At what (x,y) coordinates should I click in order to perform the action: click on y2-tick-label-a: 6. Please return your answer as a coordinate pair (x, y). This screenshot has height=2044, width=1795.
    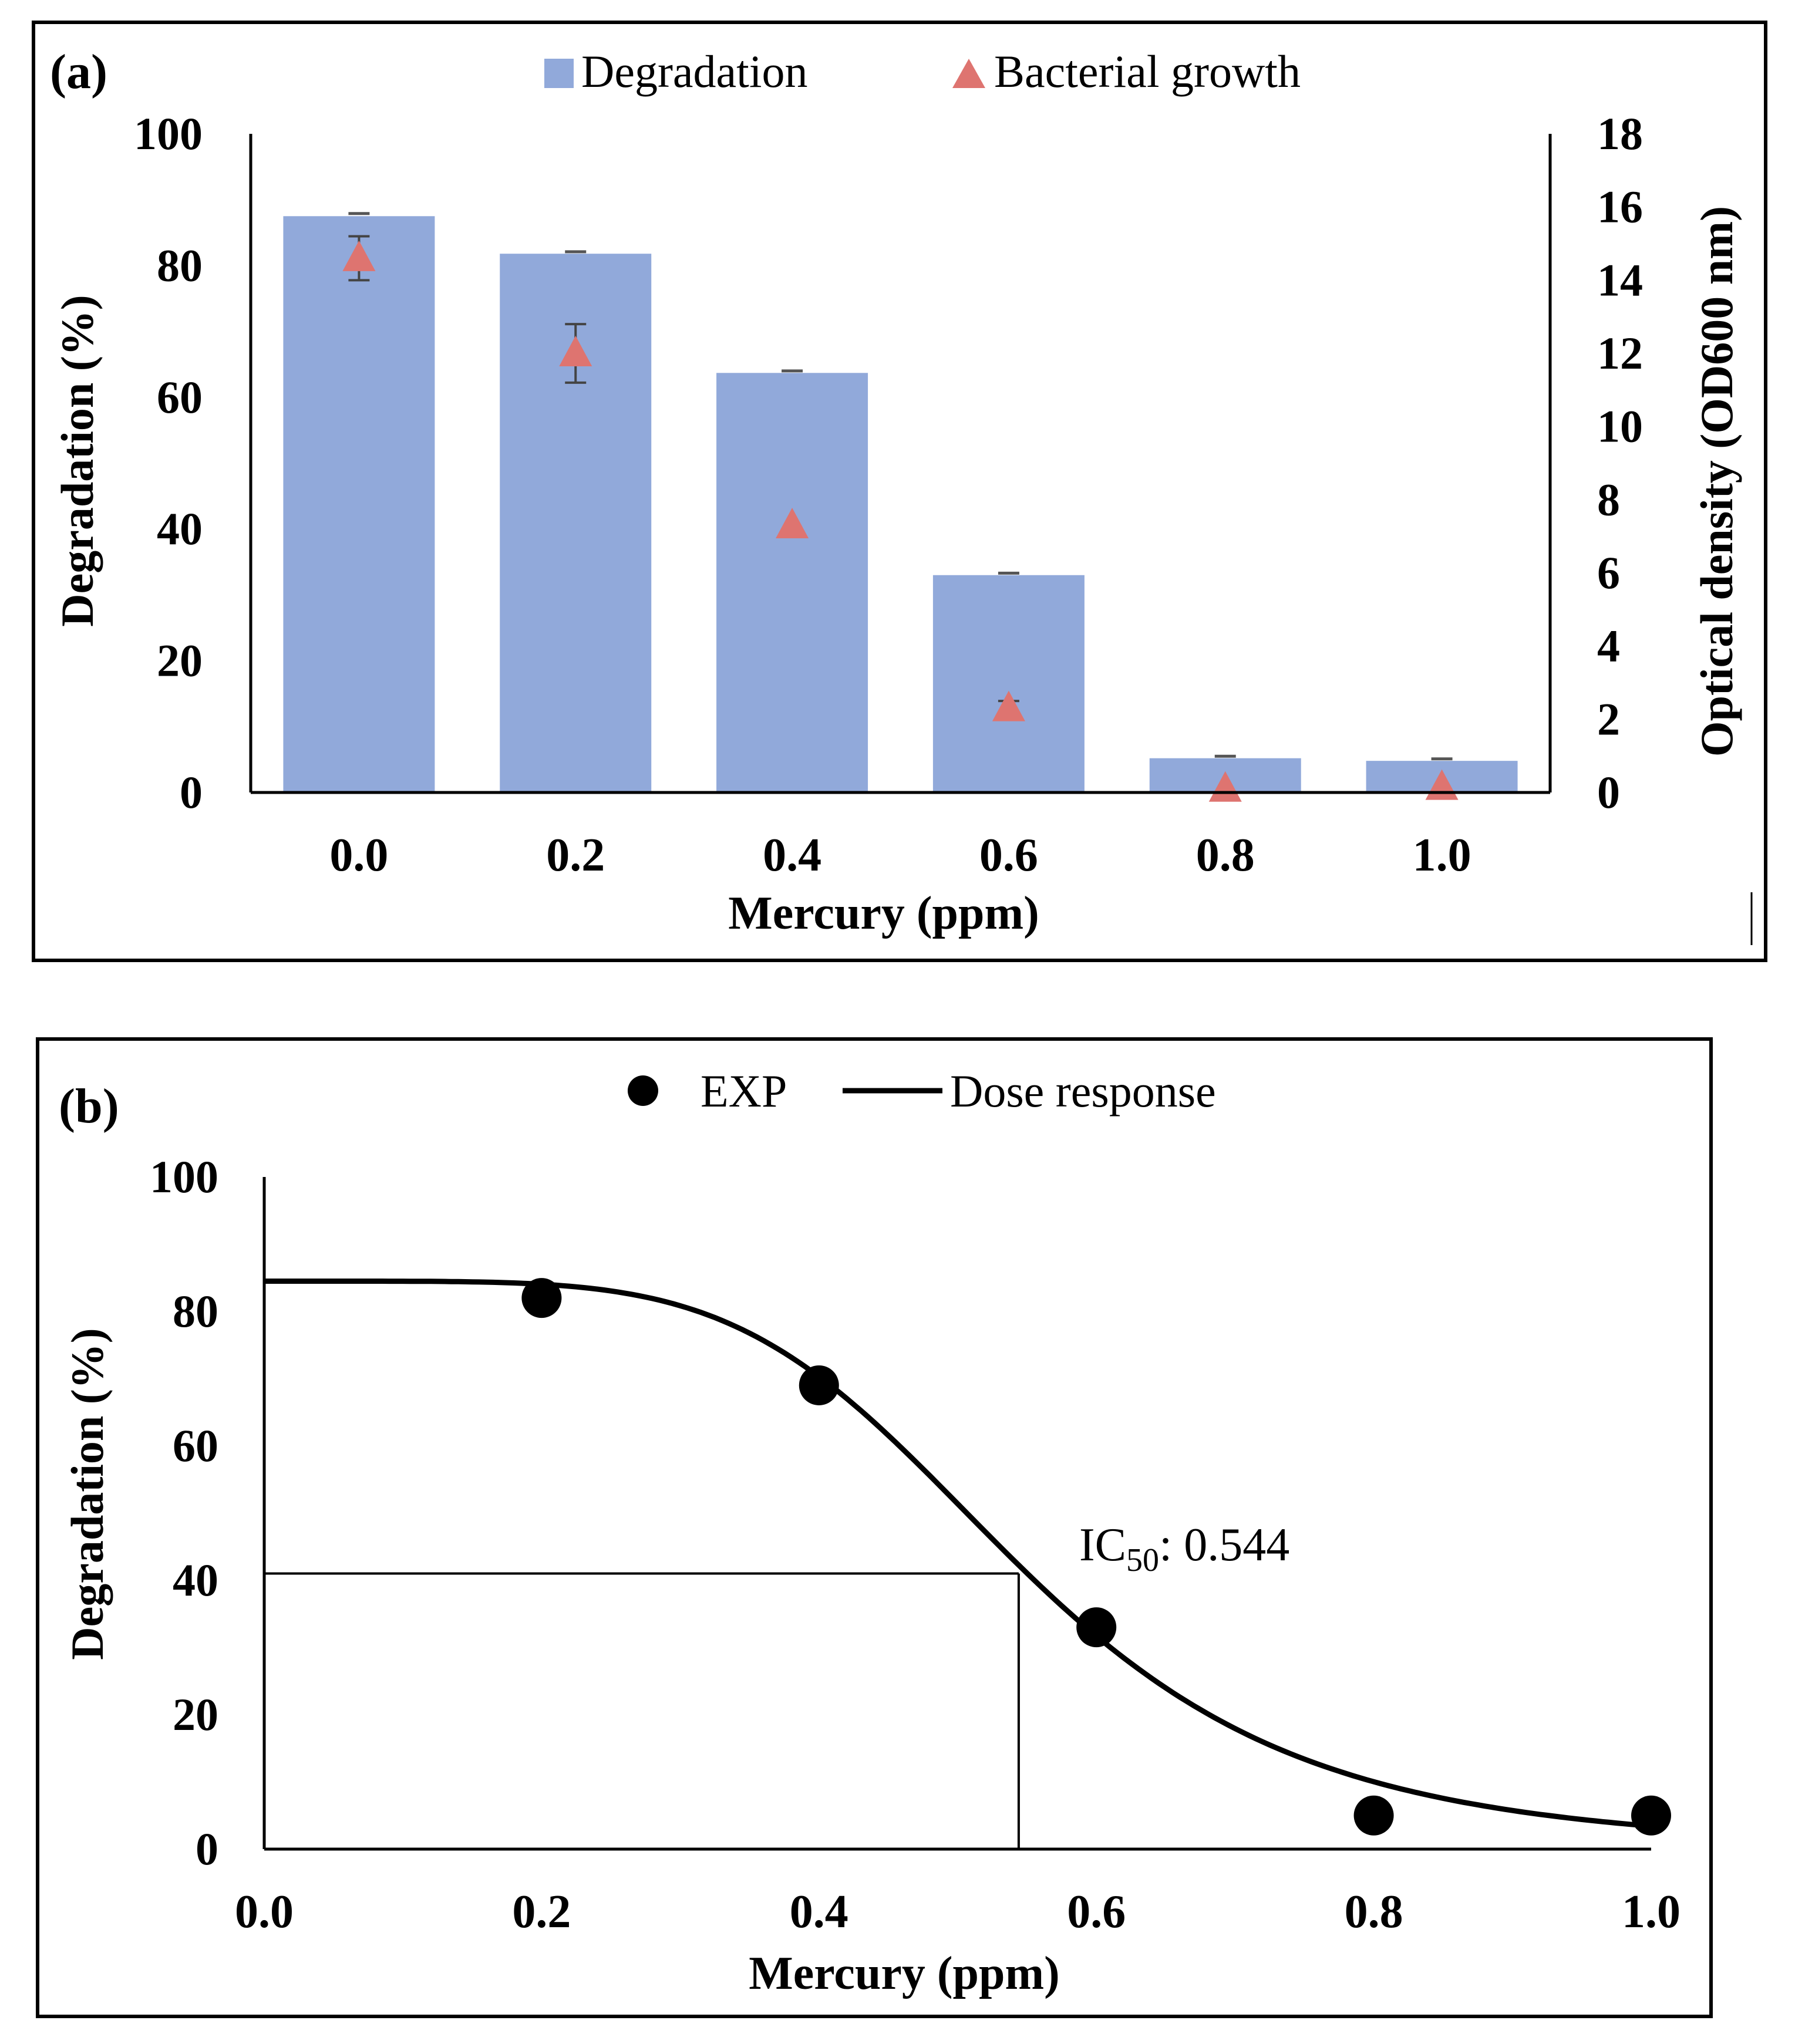
    Looking at the image, I should click on (1609, 572).